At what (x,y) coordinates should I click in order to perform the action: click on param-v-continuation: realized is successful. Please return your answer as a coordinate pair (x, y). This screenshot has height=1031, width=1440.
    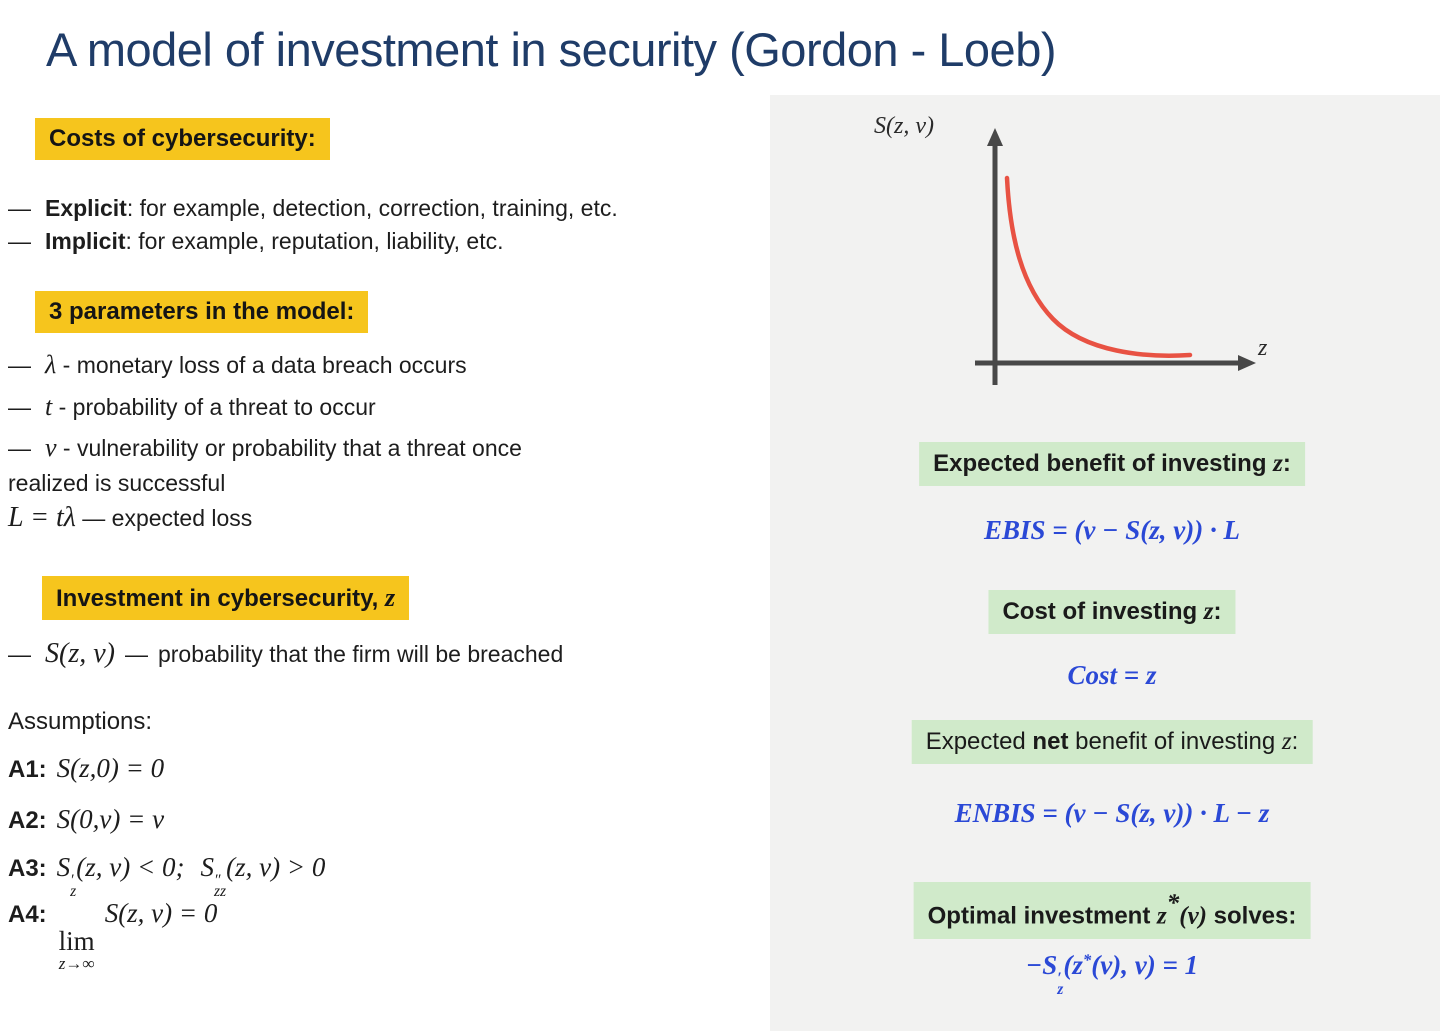
    Looking at the image, I should click on (117, 483).